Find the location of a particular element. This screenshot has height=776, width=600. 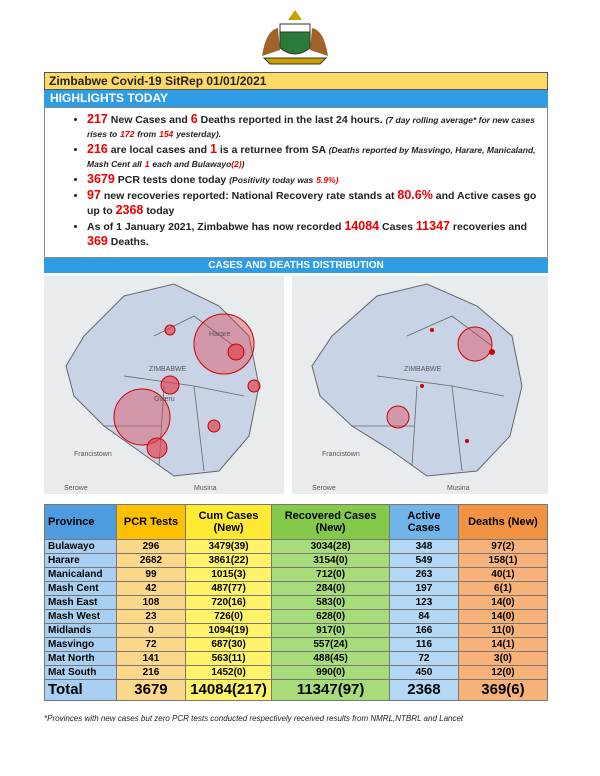

highlights-heading: HIGHLIGHTS TODAY is located at coordinates (296, 98).